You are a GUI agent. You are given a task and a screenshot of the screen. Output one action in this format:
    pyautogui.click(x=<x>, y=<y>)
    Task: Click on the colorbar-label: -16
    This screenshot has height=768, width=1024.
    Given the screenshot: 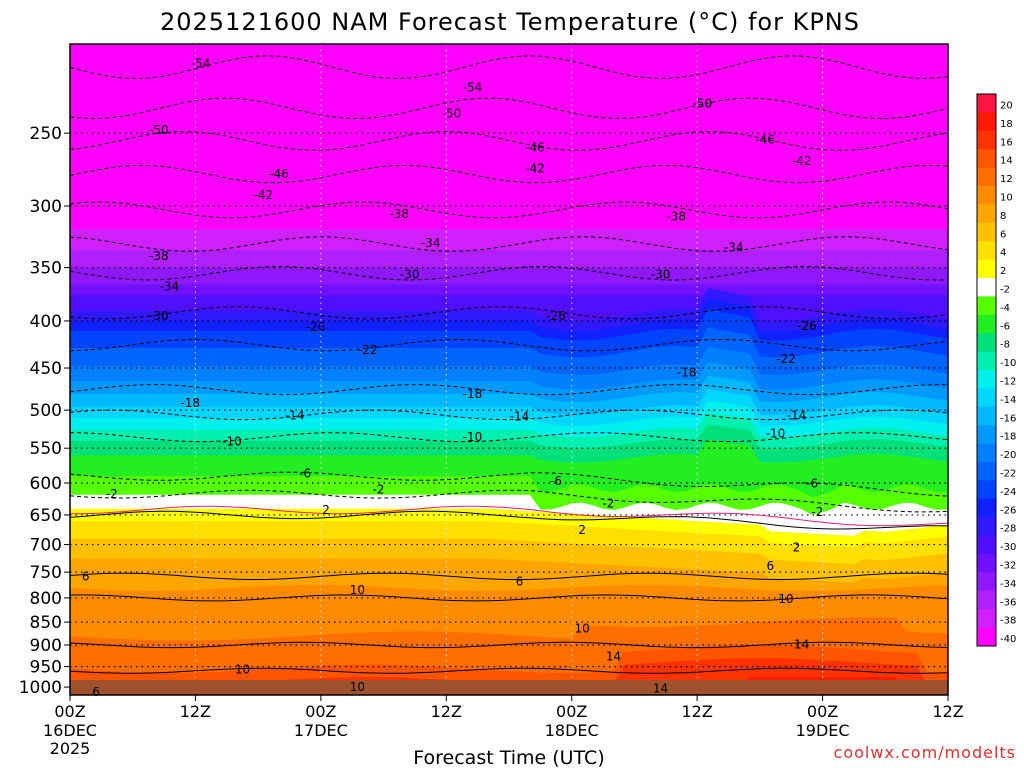 What is the action you would take?
    pyautogui.click(x=1008, y=418)
    